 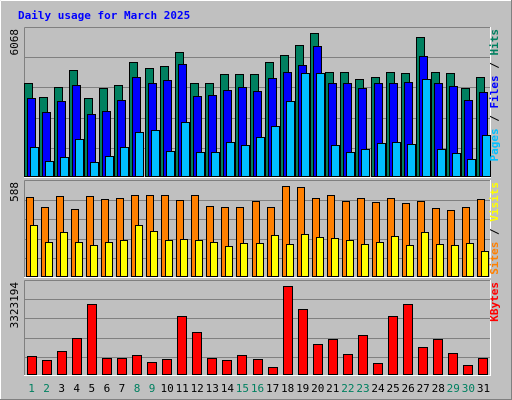 I want to click on x-tick-label: 9, so click(x=152, y=388).